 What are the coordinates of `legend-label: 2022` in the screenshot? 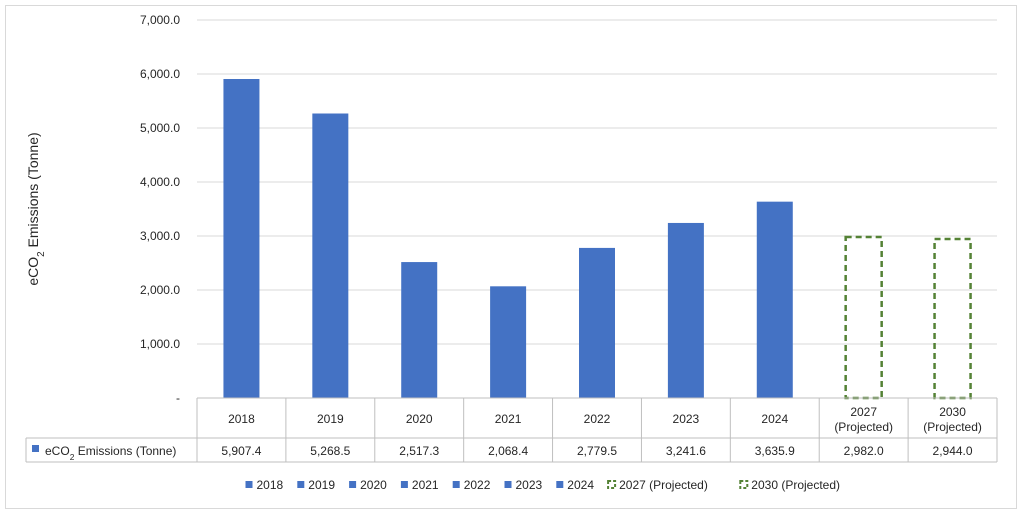 It's located at (477, 485).